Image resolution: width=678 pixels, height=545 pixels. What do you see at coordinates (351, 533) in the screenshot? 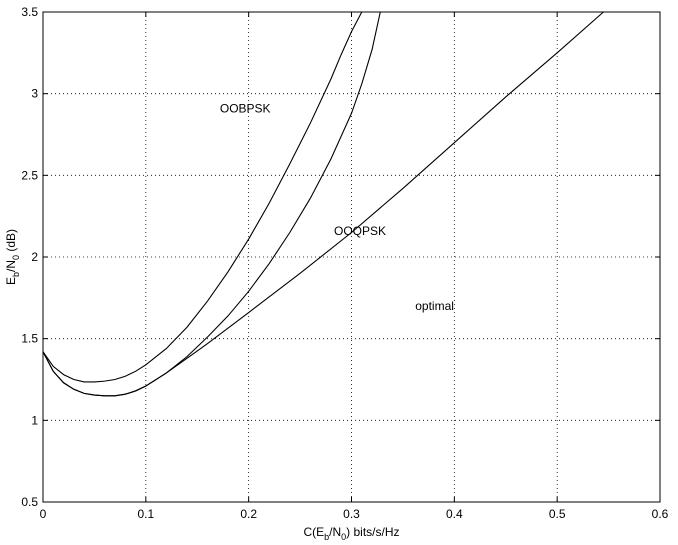
I see `x-axis-label: C(Eb/N0) bits/s/Hz` at bounding box center [351, 533].